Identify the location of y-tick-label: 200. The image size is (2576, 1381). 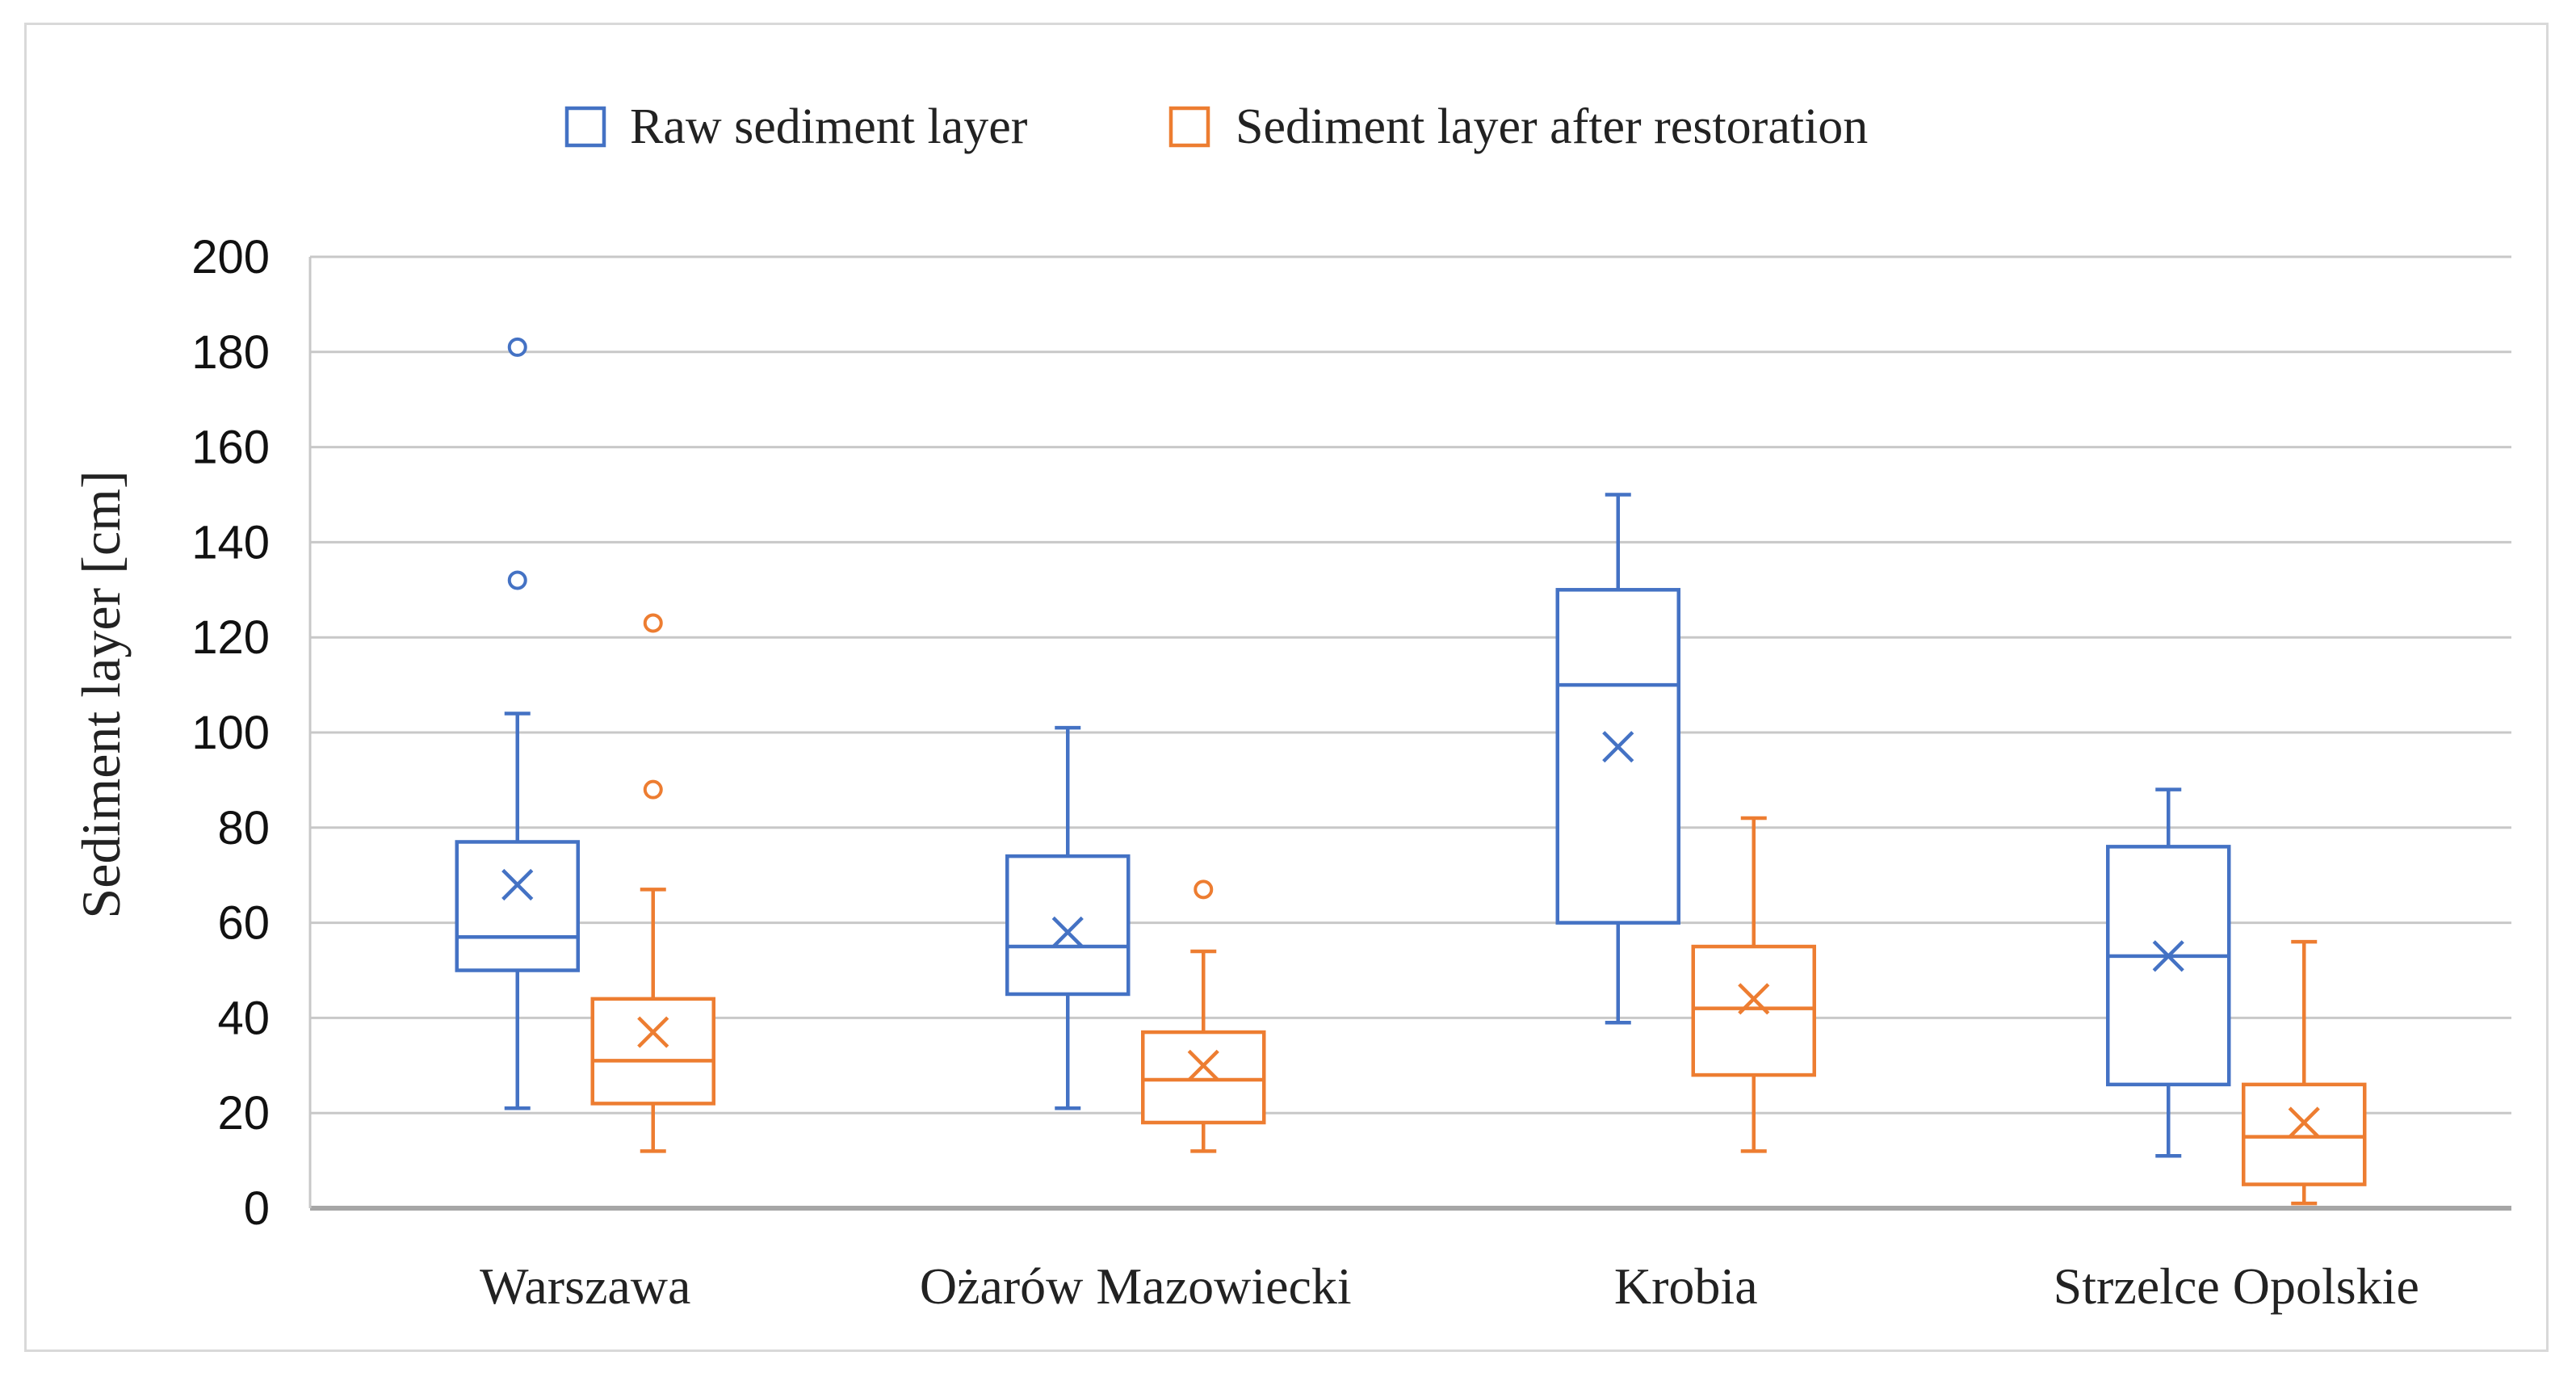
(230, 257).